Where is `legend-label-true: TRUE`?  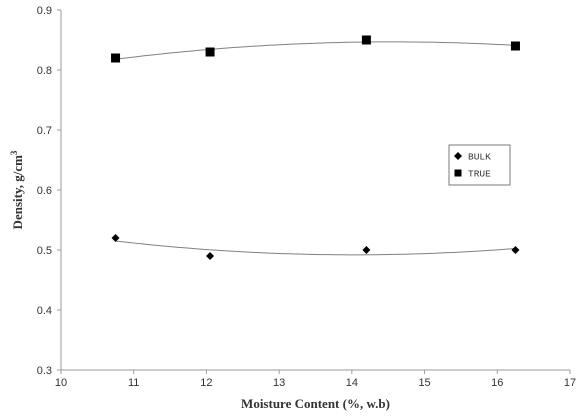
legend-label-true: TRUE is located at coordinates (479, 174).